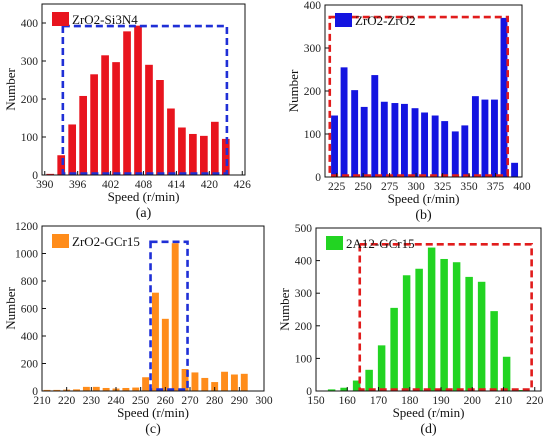  Describe the element at coordinates (379, 401) in the screenshot. I see `x-tick-label: 170` at that location.